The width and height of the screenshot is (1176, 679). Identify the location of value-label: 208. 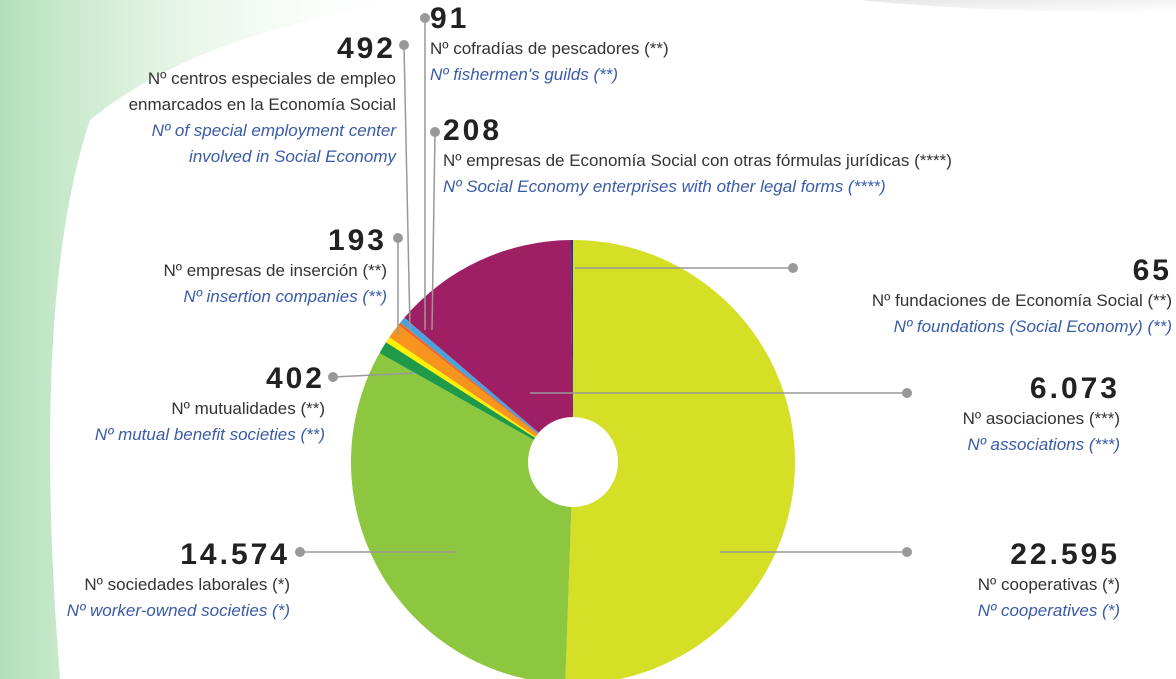
(473, 130).